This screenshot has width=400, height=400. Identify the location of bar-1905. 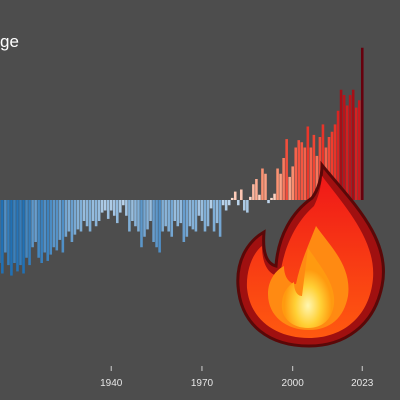
(5, 226).